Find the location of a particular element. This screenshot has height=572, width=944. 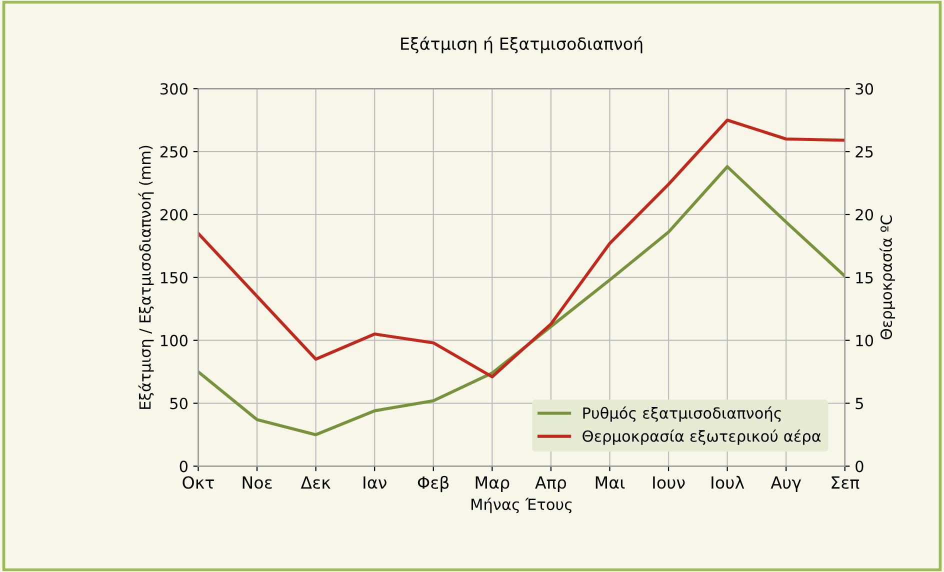

legend-label: Θερμοκρασία εξωτερικού αέρα is located at coordinates (701, 437).